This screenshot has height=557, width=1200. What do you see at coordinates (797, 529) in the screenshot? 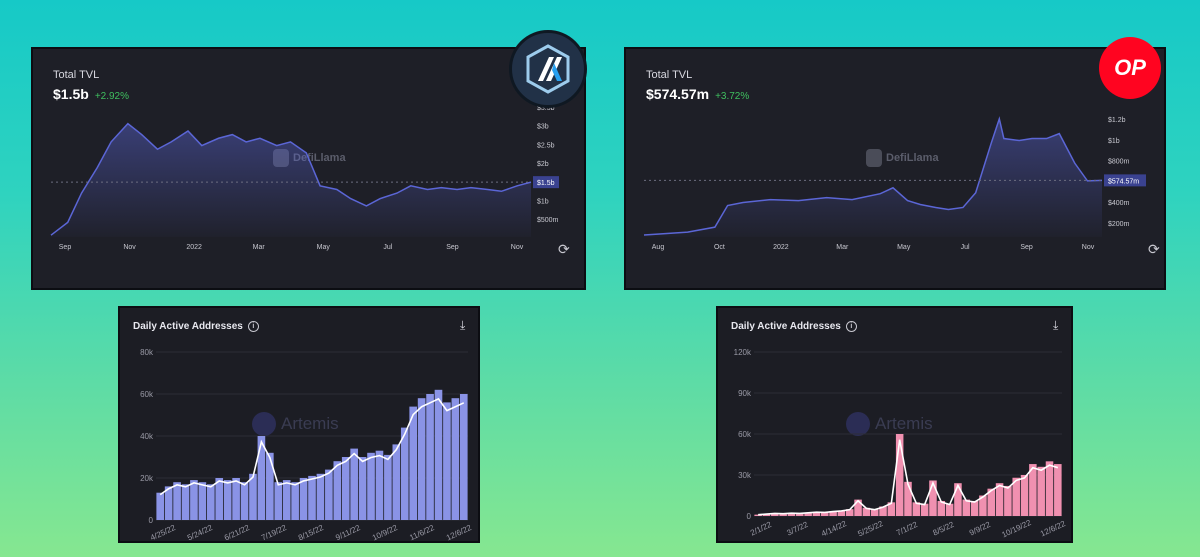
I see `x-tick-label: 3/7/22` at bounding box center [797, 529].